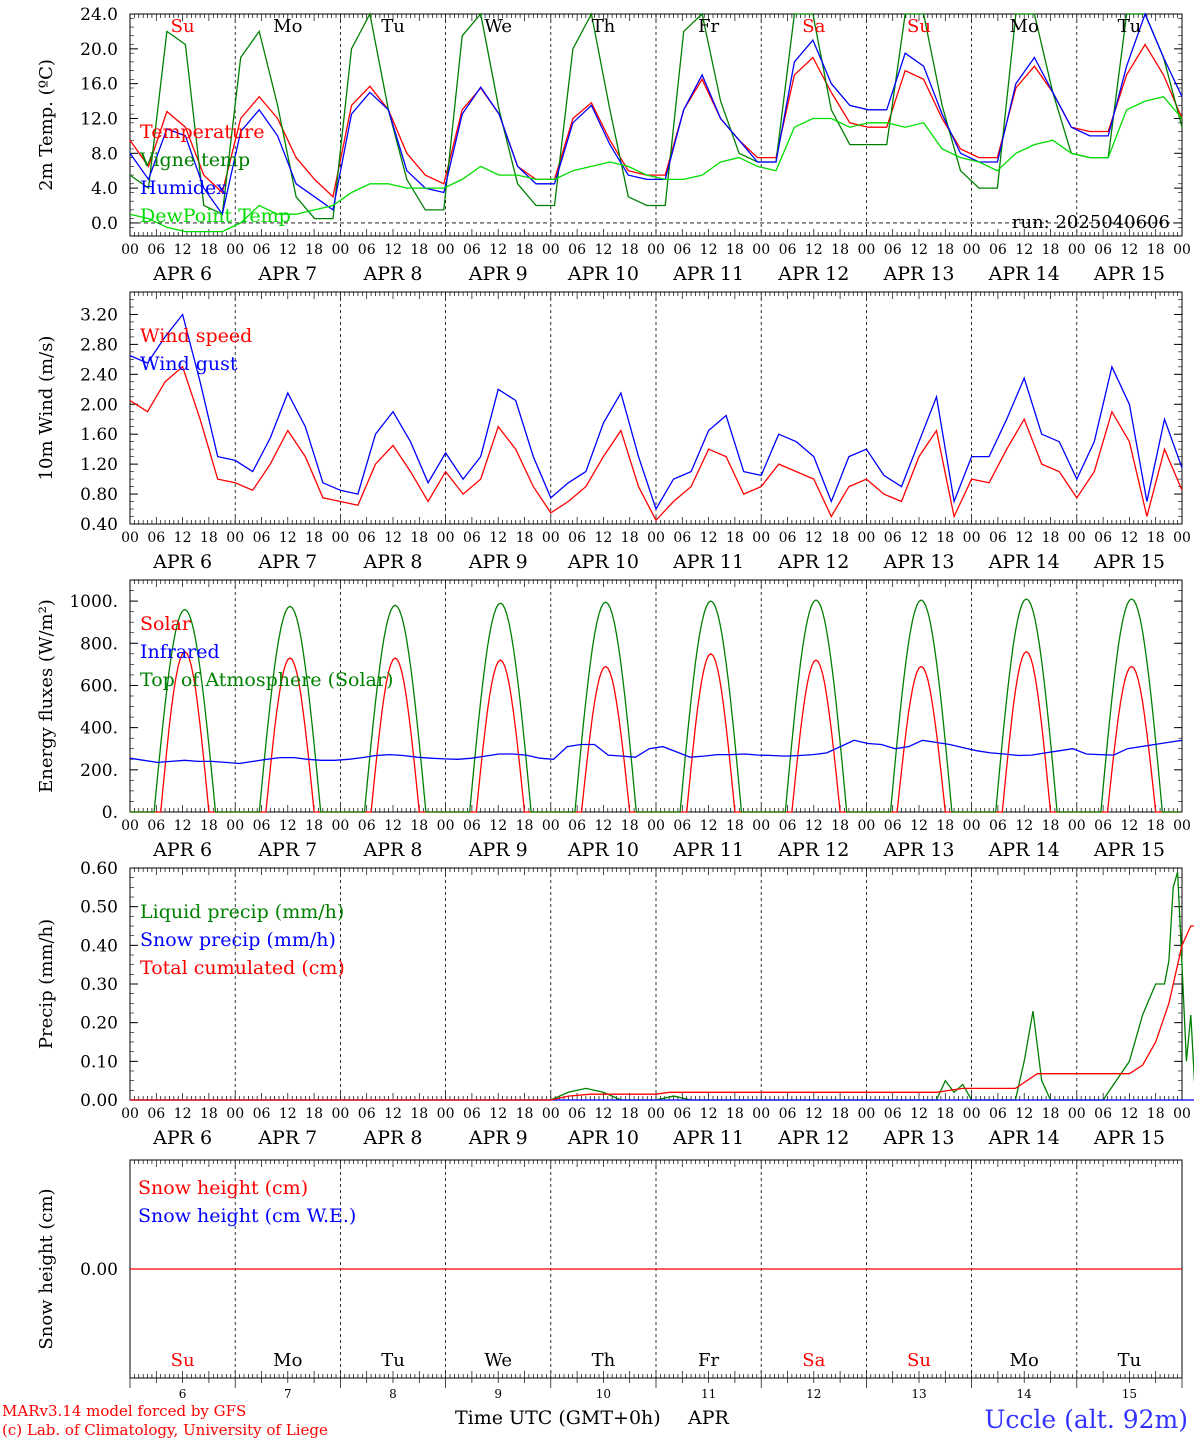 This screenshot has width=1194, height=1440. Describe the element at coordinates (99, 119) in the screenshot. I see `y-tick-label: 12.0` at that location.